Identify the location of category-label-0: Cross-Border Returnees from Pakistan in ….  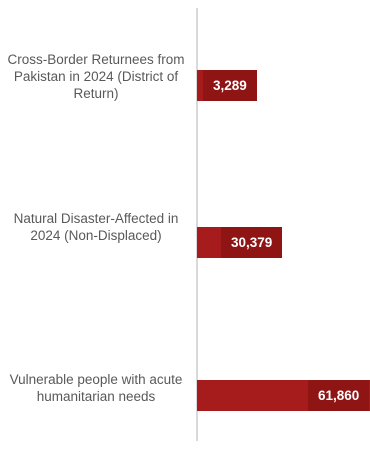
(96, 76).